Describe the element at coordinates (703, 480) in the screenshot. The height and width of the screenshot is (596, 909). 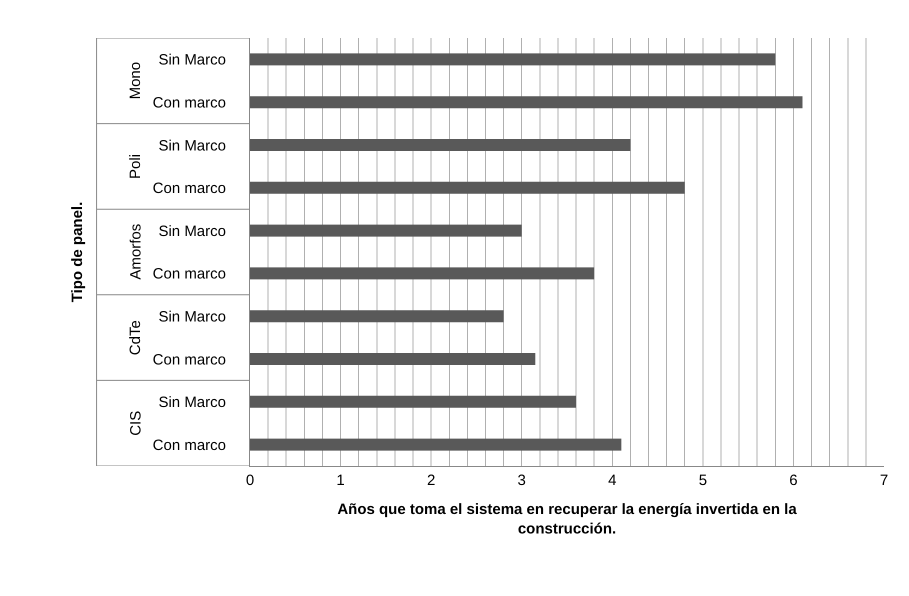
I see `x-tick-label: 5` at that location.